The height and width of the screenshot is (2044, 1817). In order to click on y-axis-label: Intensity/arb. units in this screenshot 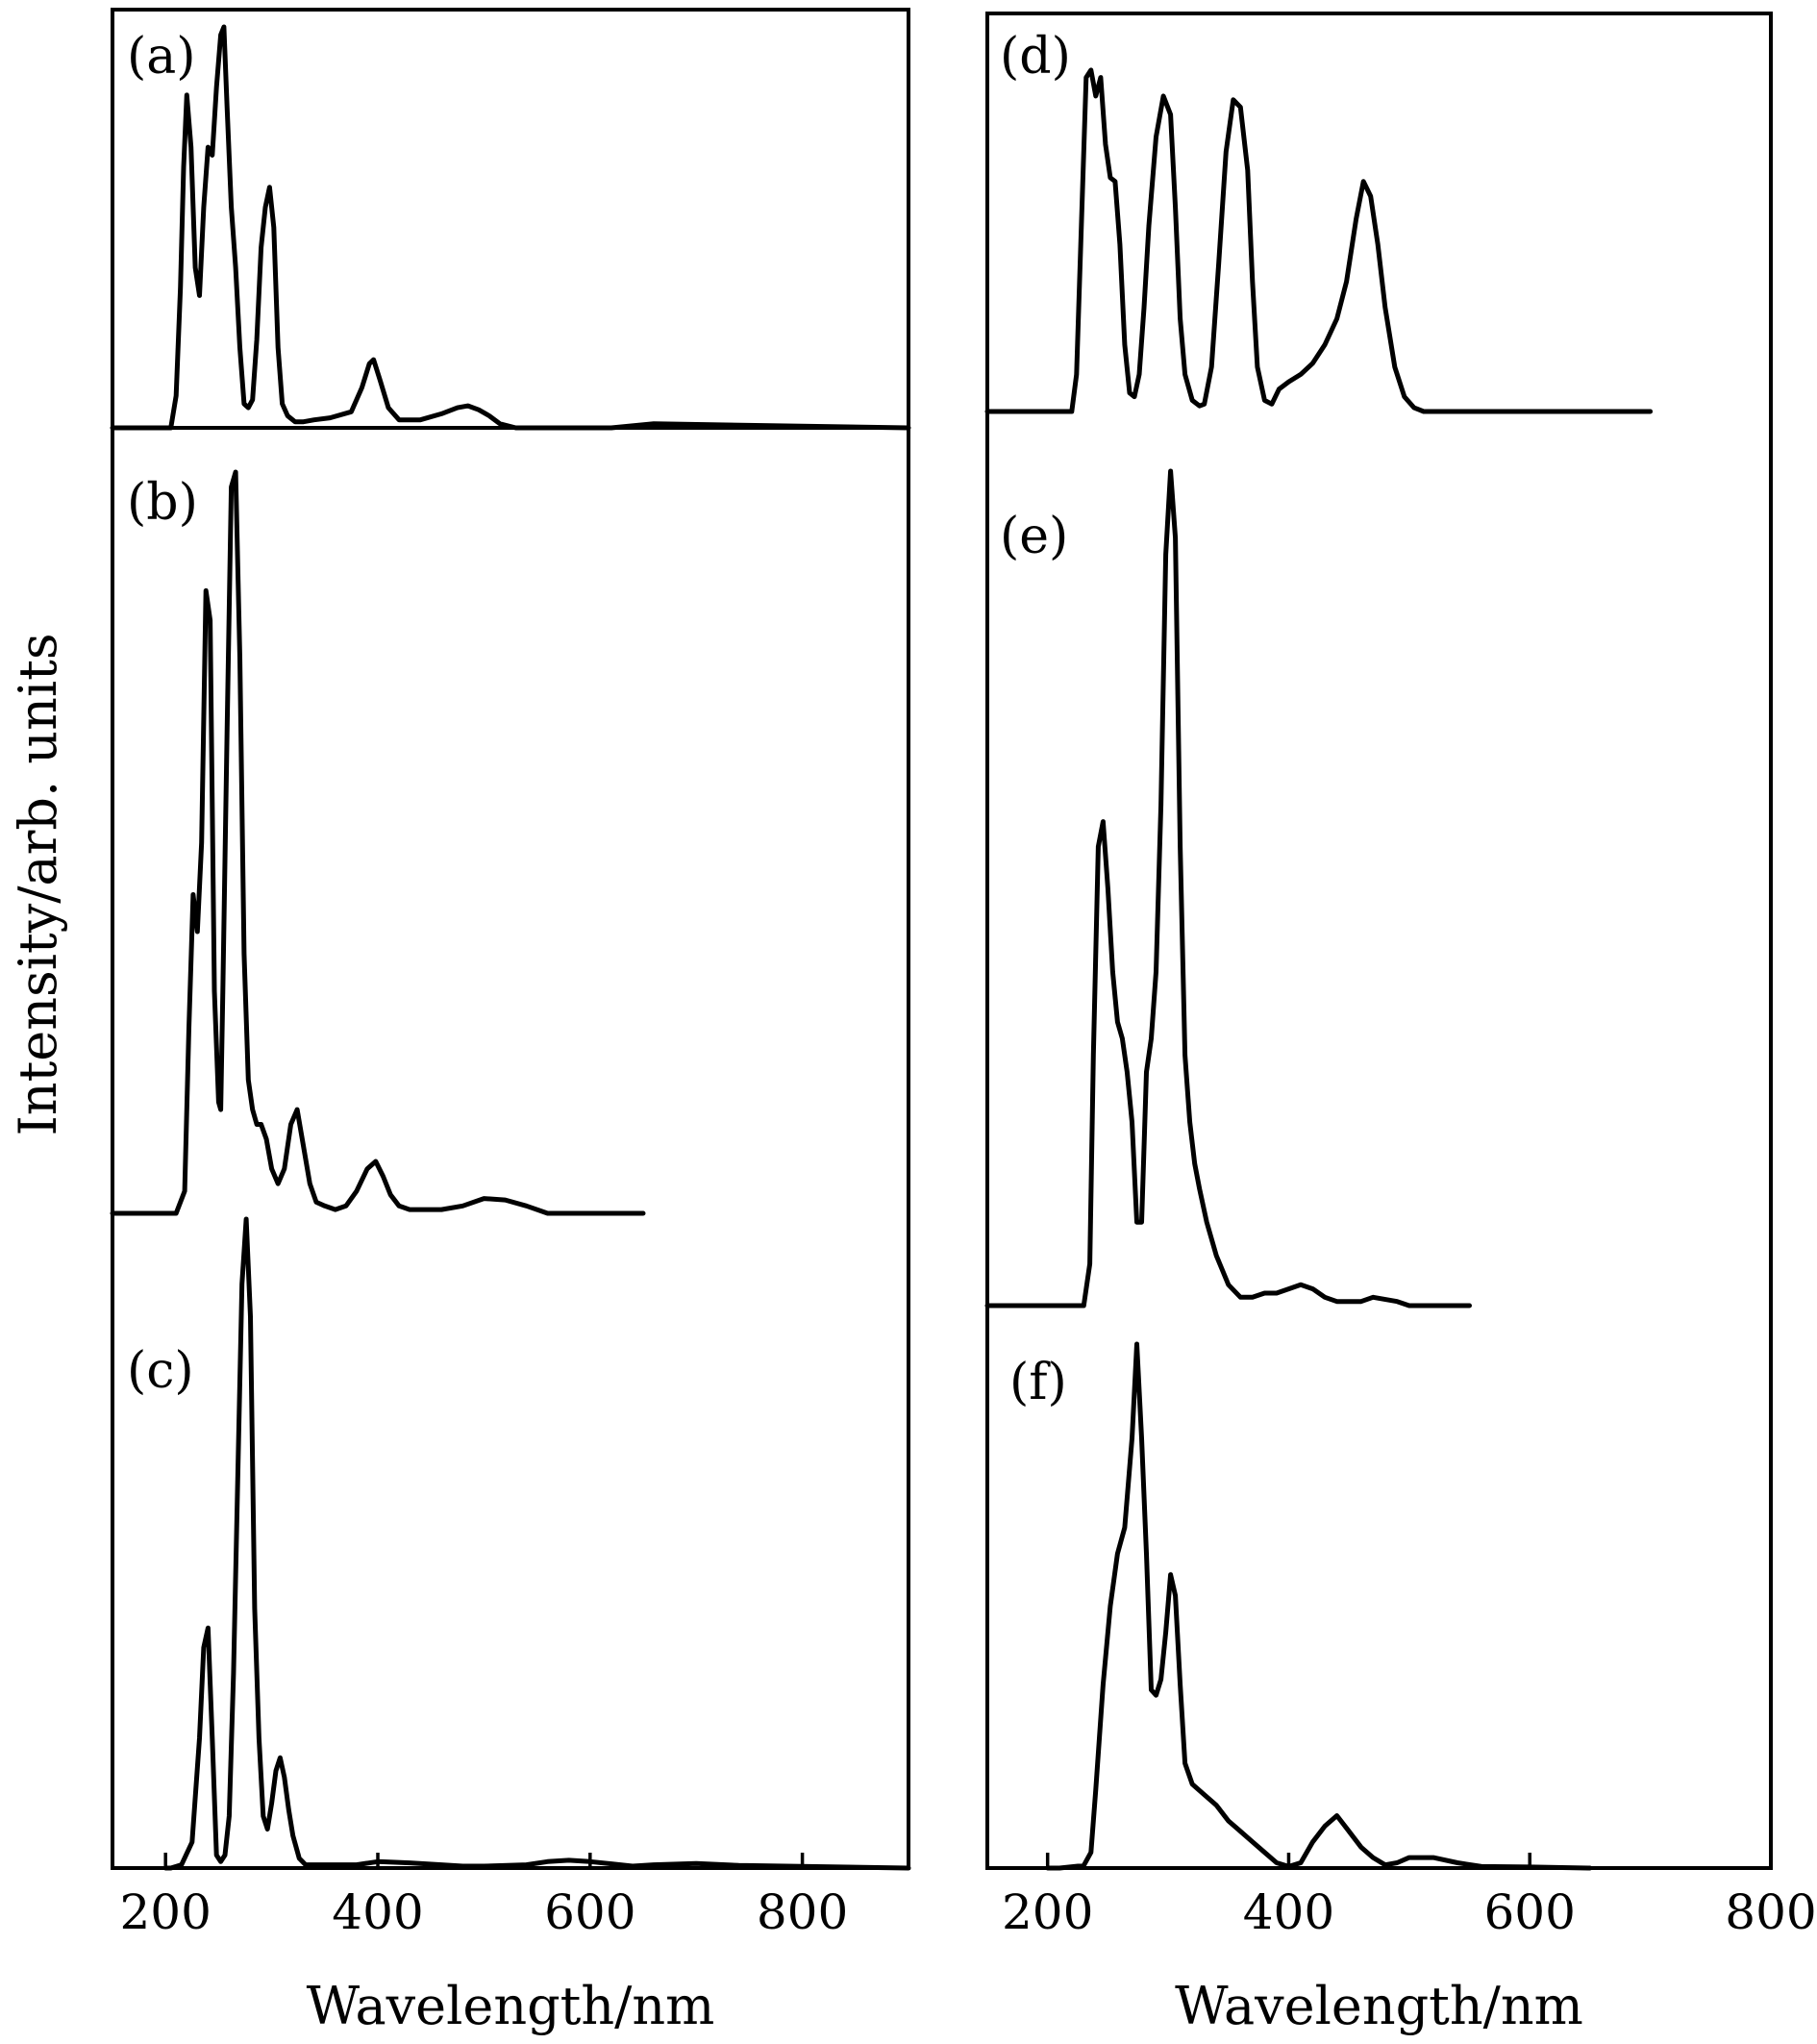, I will do `click(38, 884)`.